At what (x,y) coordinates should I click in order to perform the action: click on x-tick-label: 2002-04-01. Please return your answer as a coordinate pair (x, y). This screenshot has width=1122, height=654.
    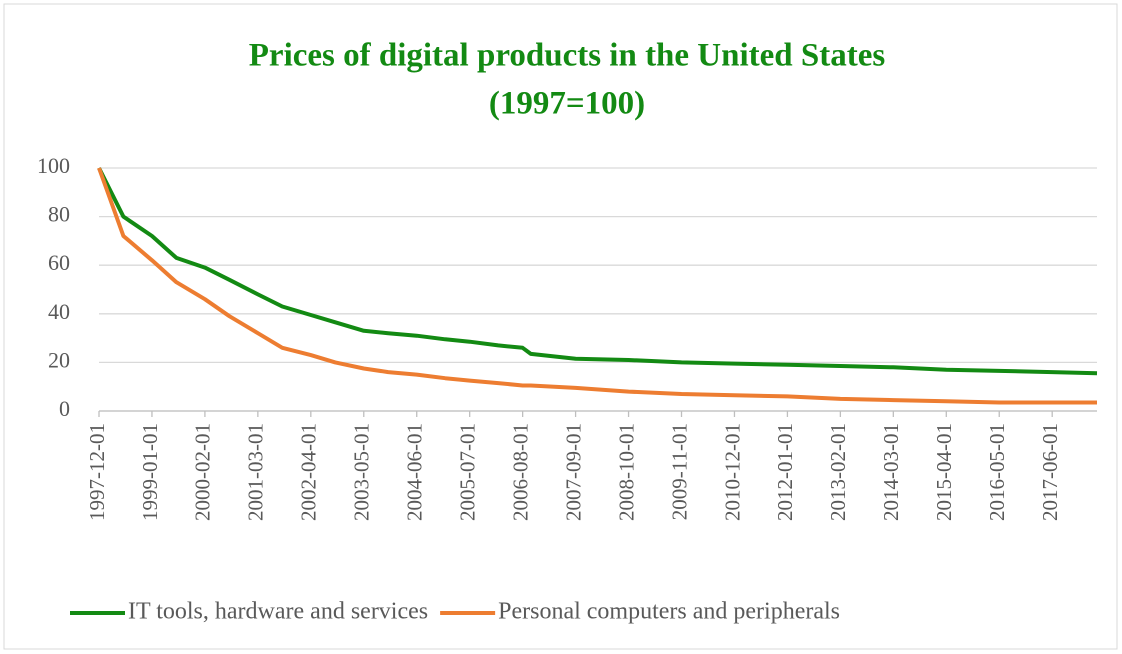
    Looking at the image, I should click on (309, 472).